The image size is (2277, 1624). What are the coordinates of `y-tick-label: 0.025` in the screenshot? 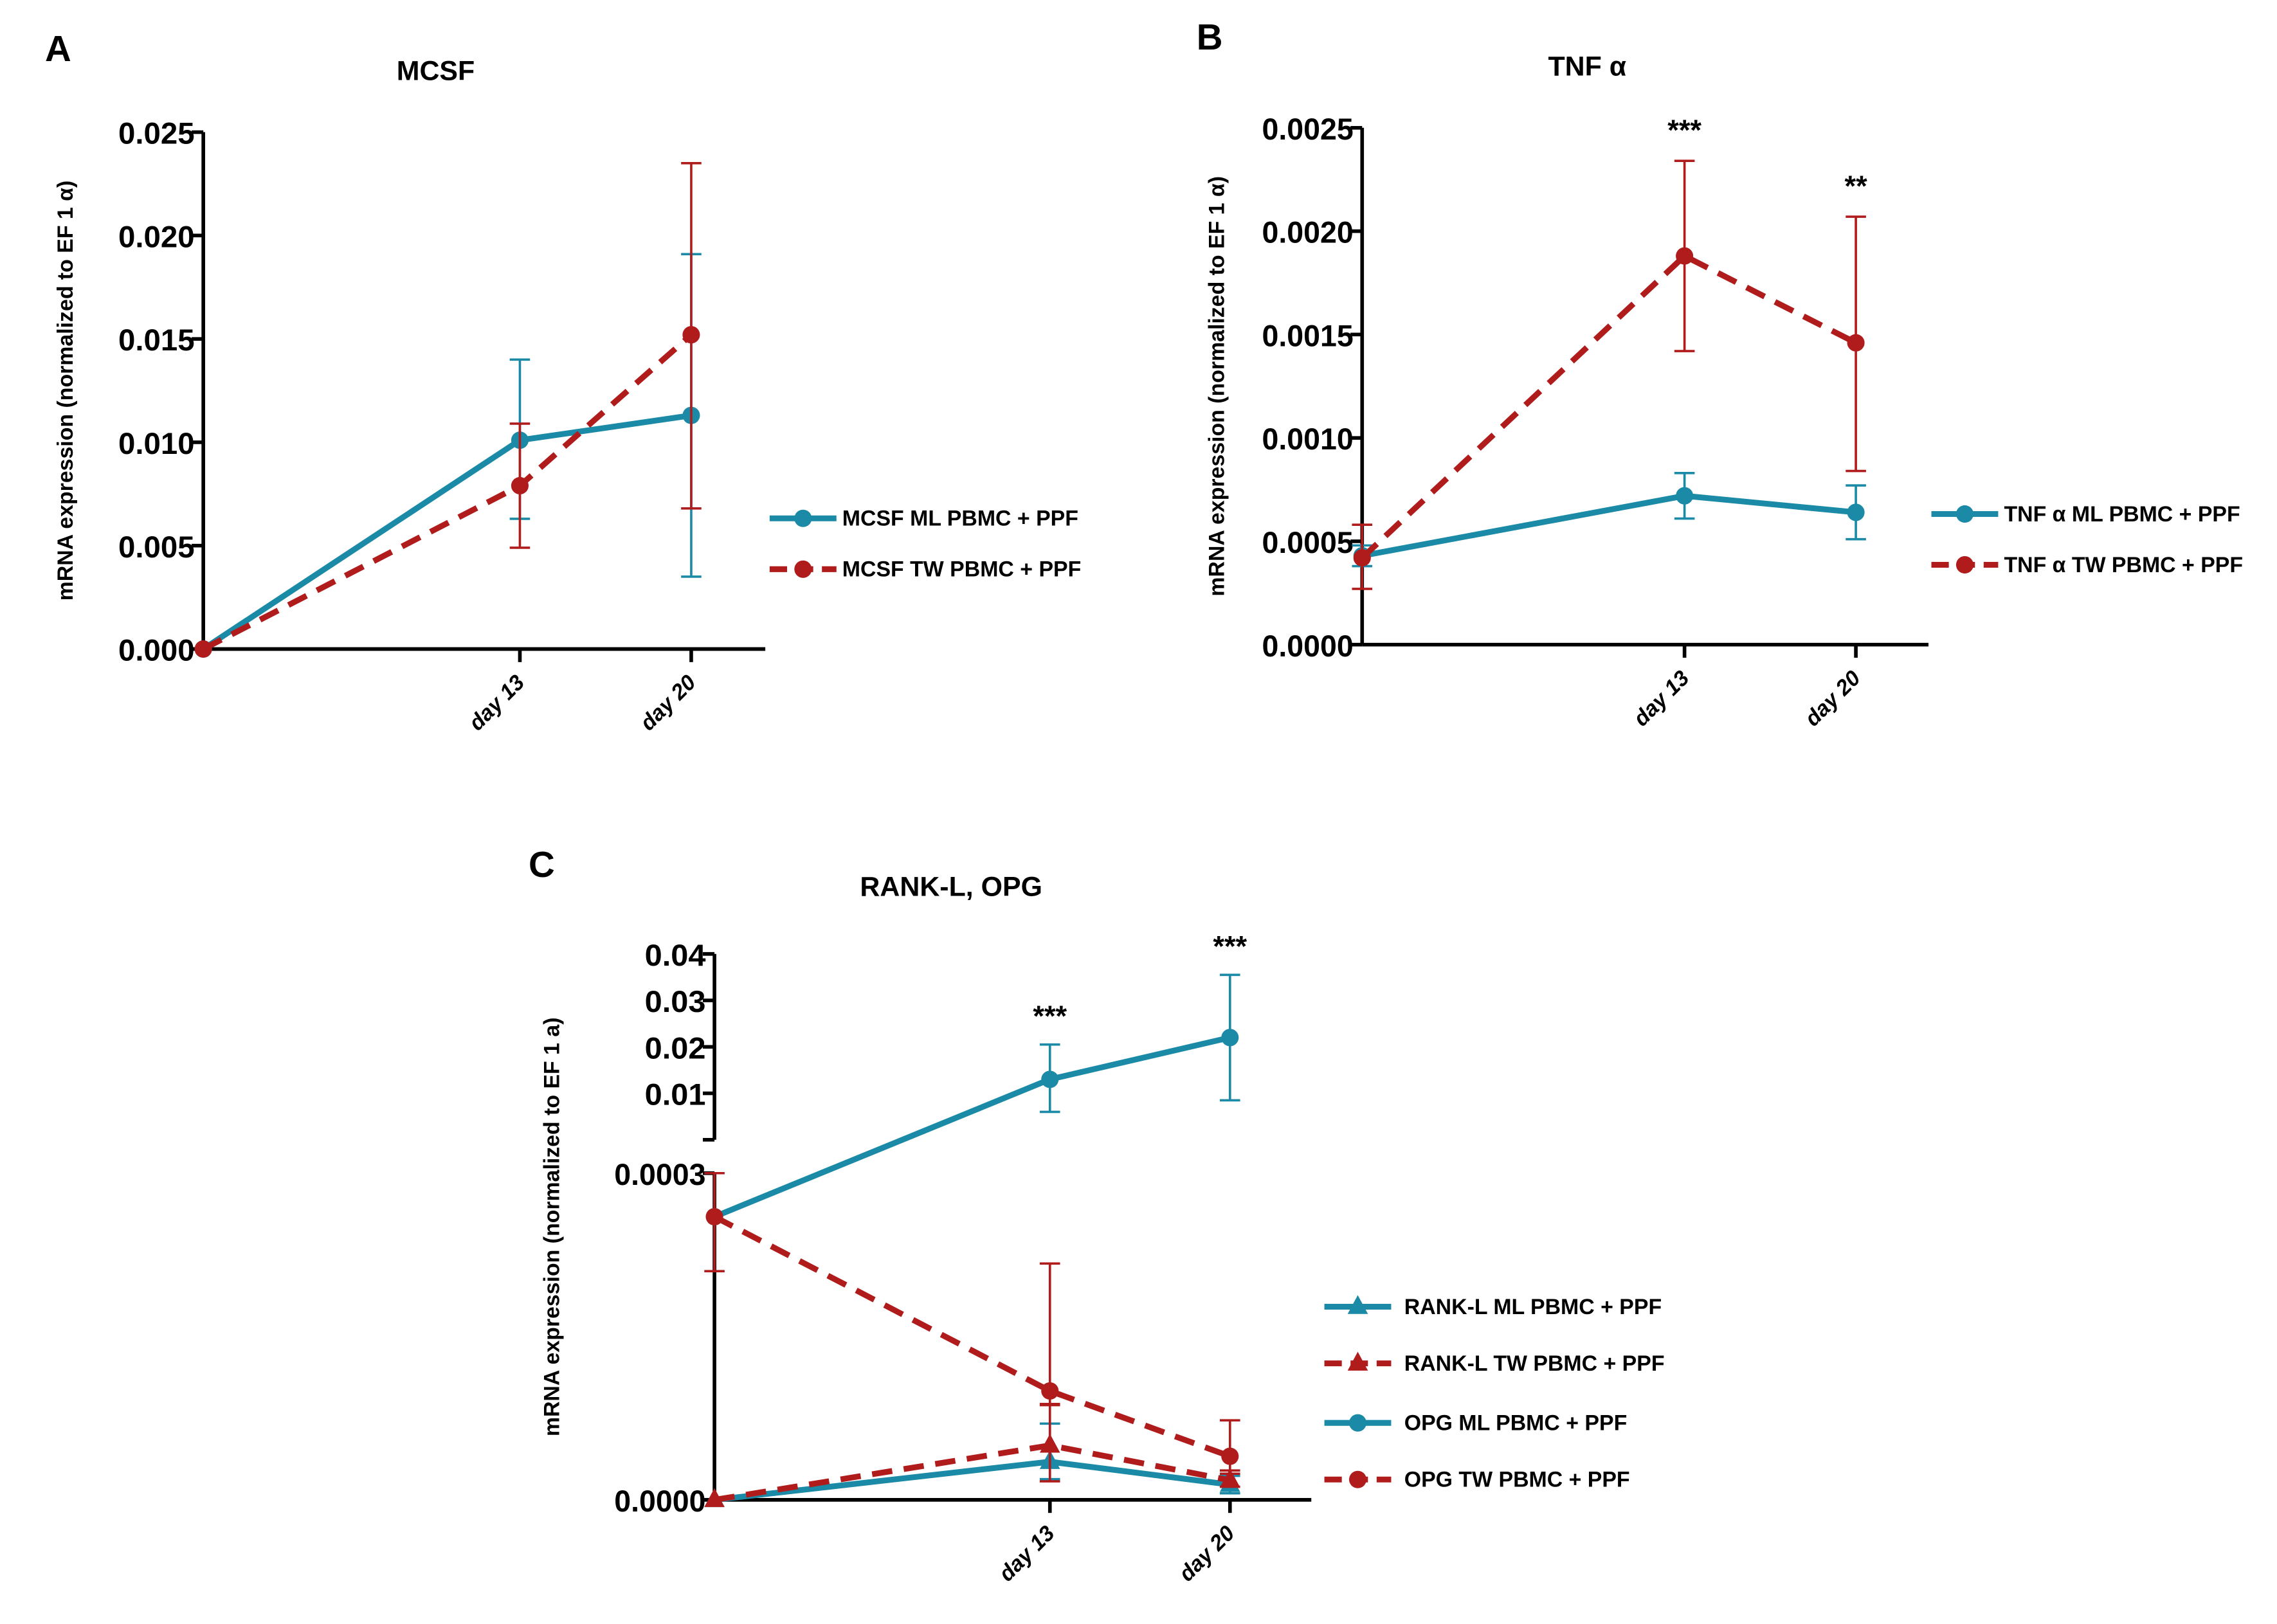 It's located at (156, 134).